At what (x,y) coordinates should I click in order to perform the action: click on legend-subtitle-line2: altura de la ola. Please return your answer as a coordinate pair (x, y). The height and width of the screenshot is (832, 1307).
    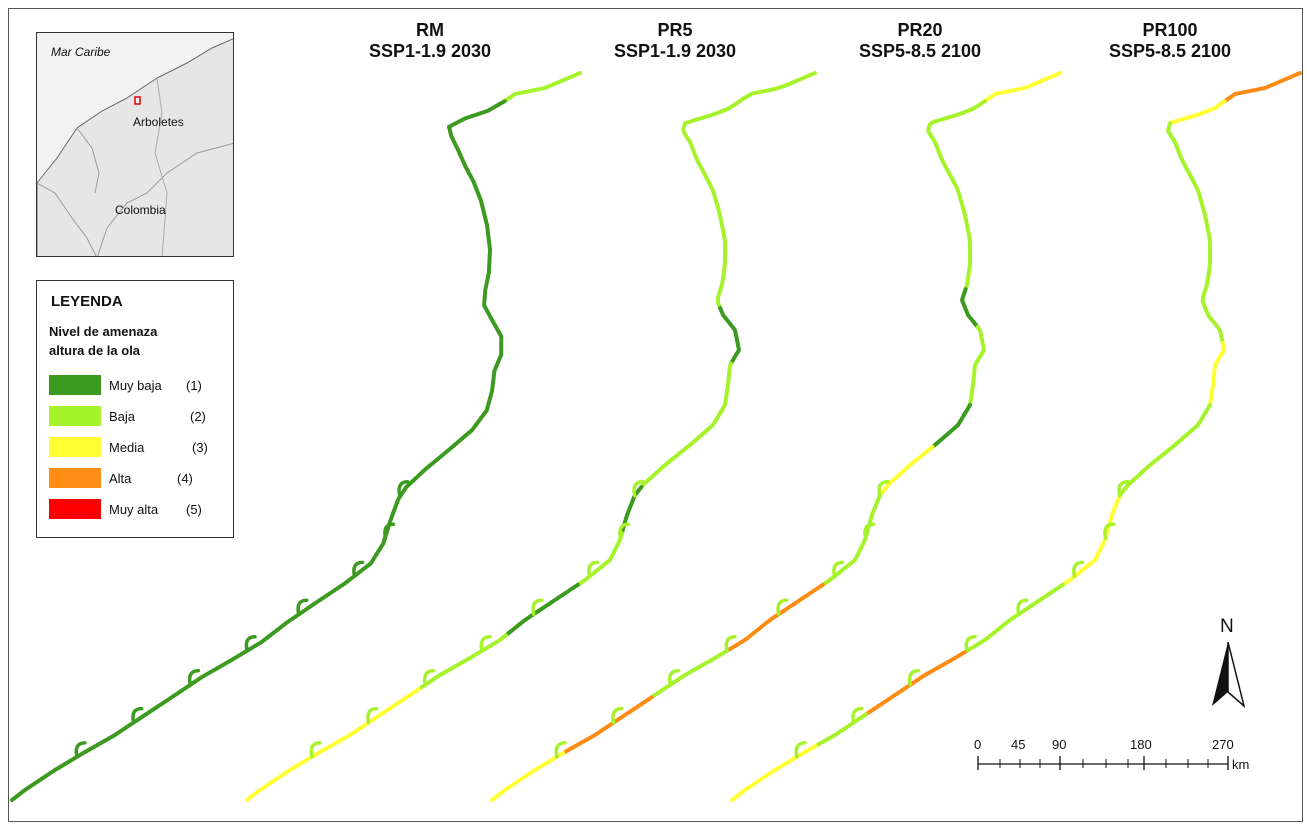
    Looking at the image, I should click on (95, 350).